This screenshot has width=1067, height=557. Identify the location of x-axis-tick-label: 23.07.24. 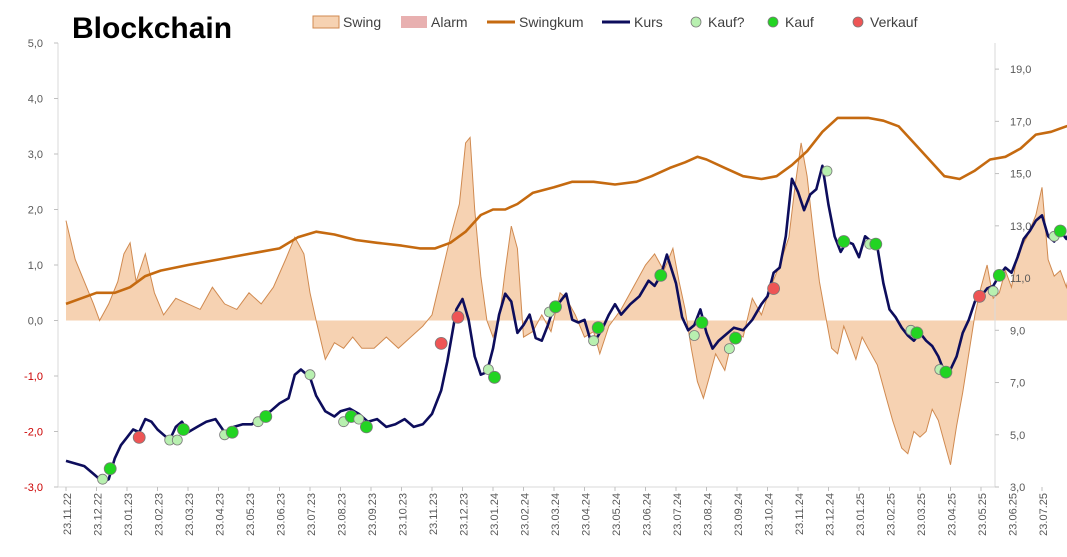
(678, 514).